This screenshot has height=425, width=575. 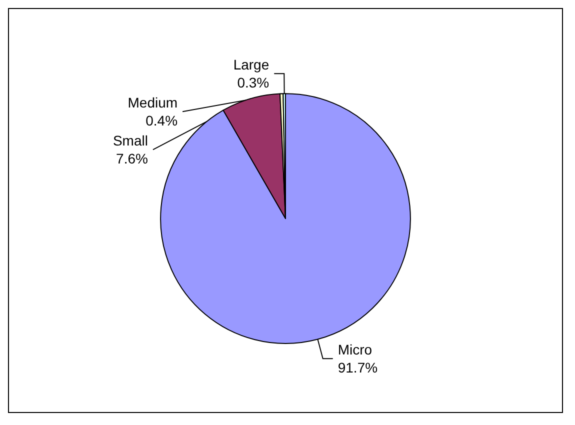 What do you see at coordinates (253, 82) in the screenshot?
I see `data-label: 0.3%` at bounding box center [253, 82].